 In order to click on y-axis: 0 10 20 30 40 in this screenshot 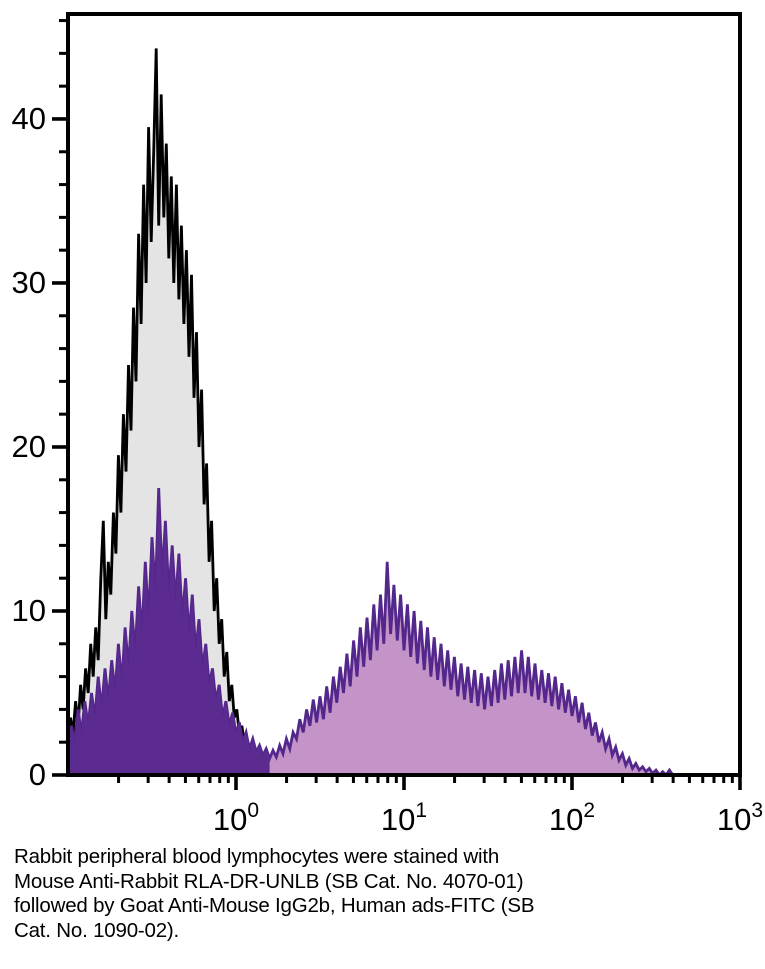, I will do `click(40, 405)`.